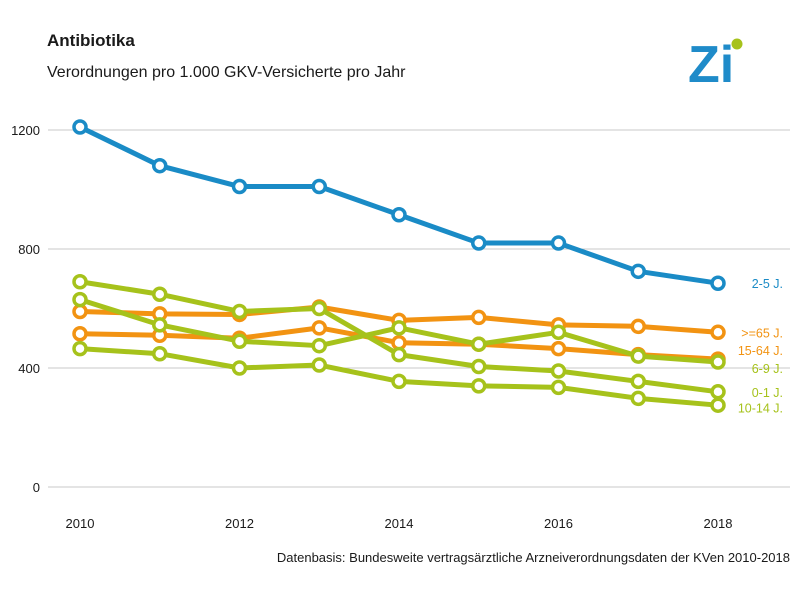 The width and height of the screenshot is (800, 601). What do you see at coordinates (760, 408) in the screenshot?
I see `series-label: 10-14 J.` at bounding box center [760, 408].